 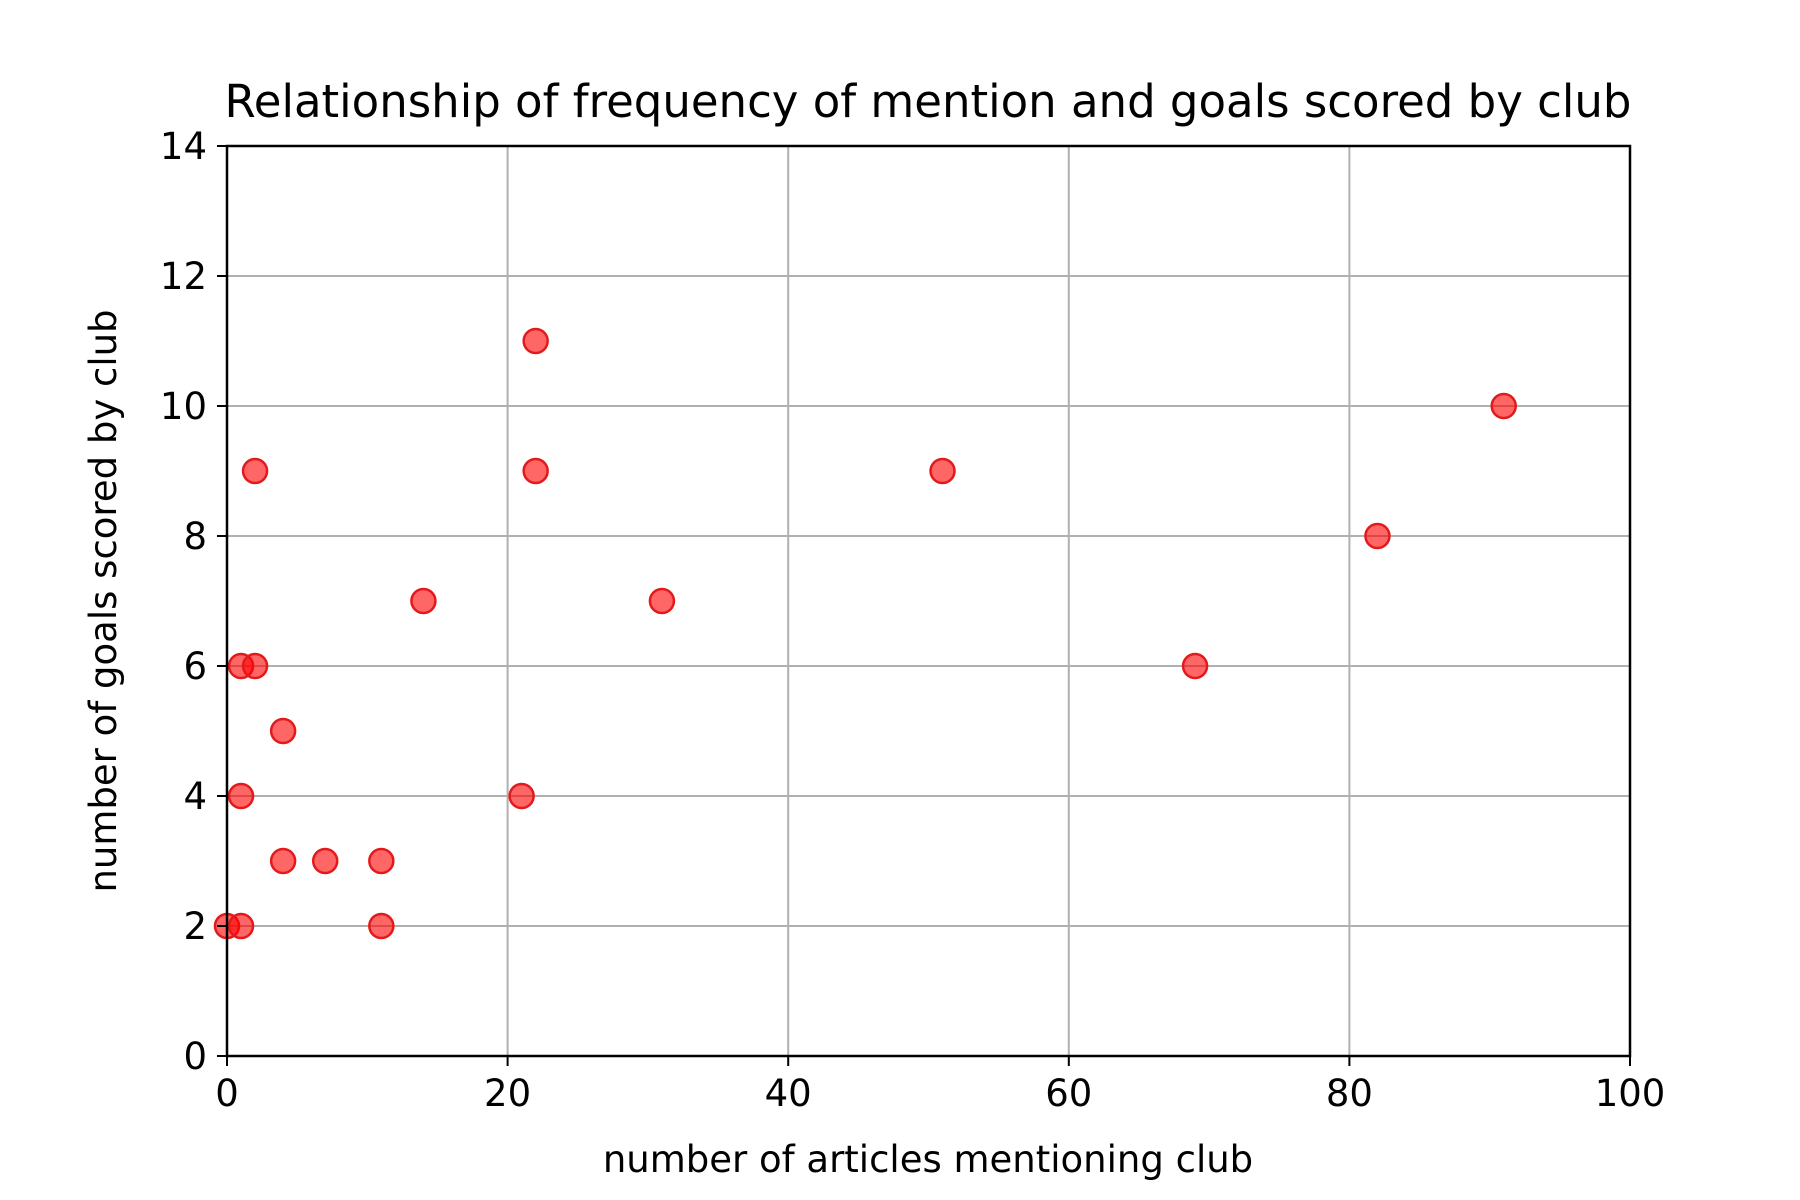 What do you see at coordinates (195, 536) in the screenshot?
I see `y-tick-label: 8` at bounding box center [195, 536].